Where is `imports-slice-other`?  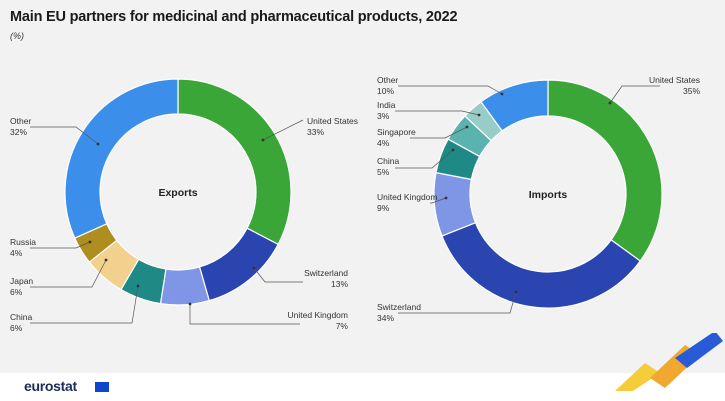 imports-slice-other is located at coordinates (514, 105).